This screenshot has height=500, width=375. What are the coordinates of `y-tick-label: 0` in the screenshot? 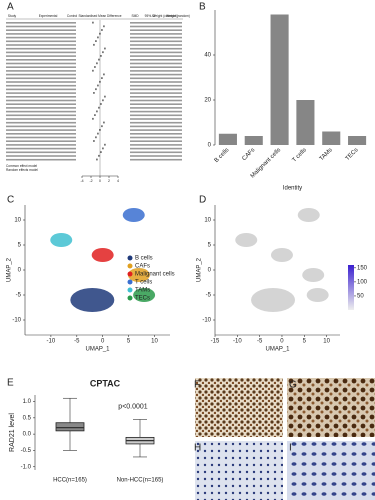 It's located at (210, 271).